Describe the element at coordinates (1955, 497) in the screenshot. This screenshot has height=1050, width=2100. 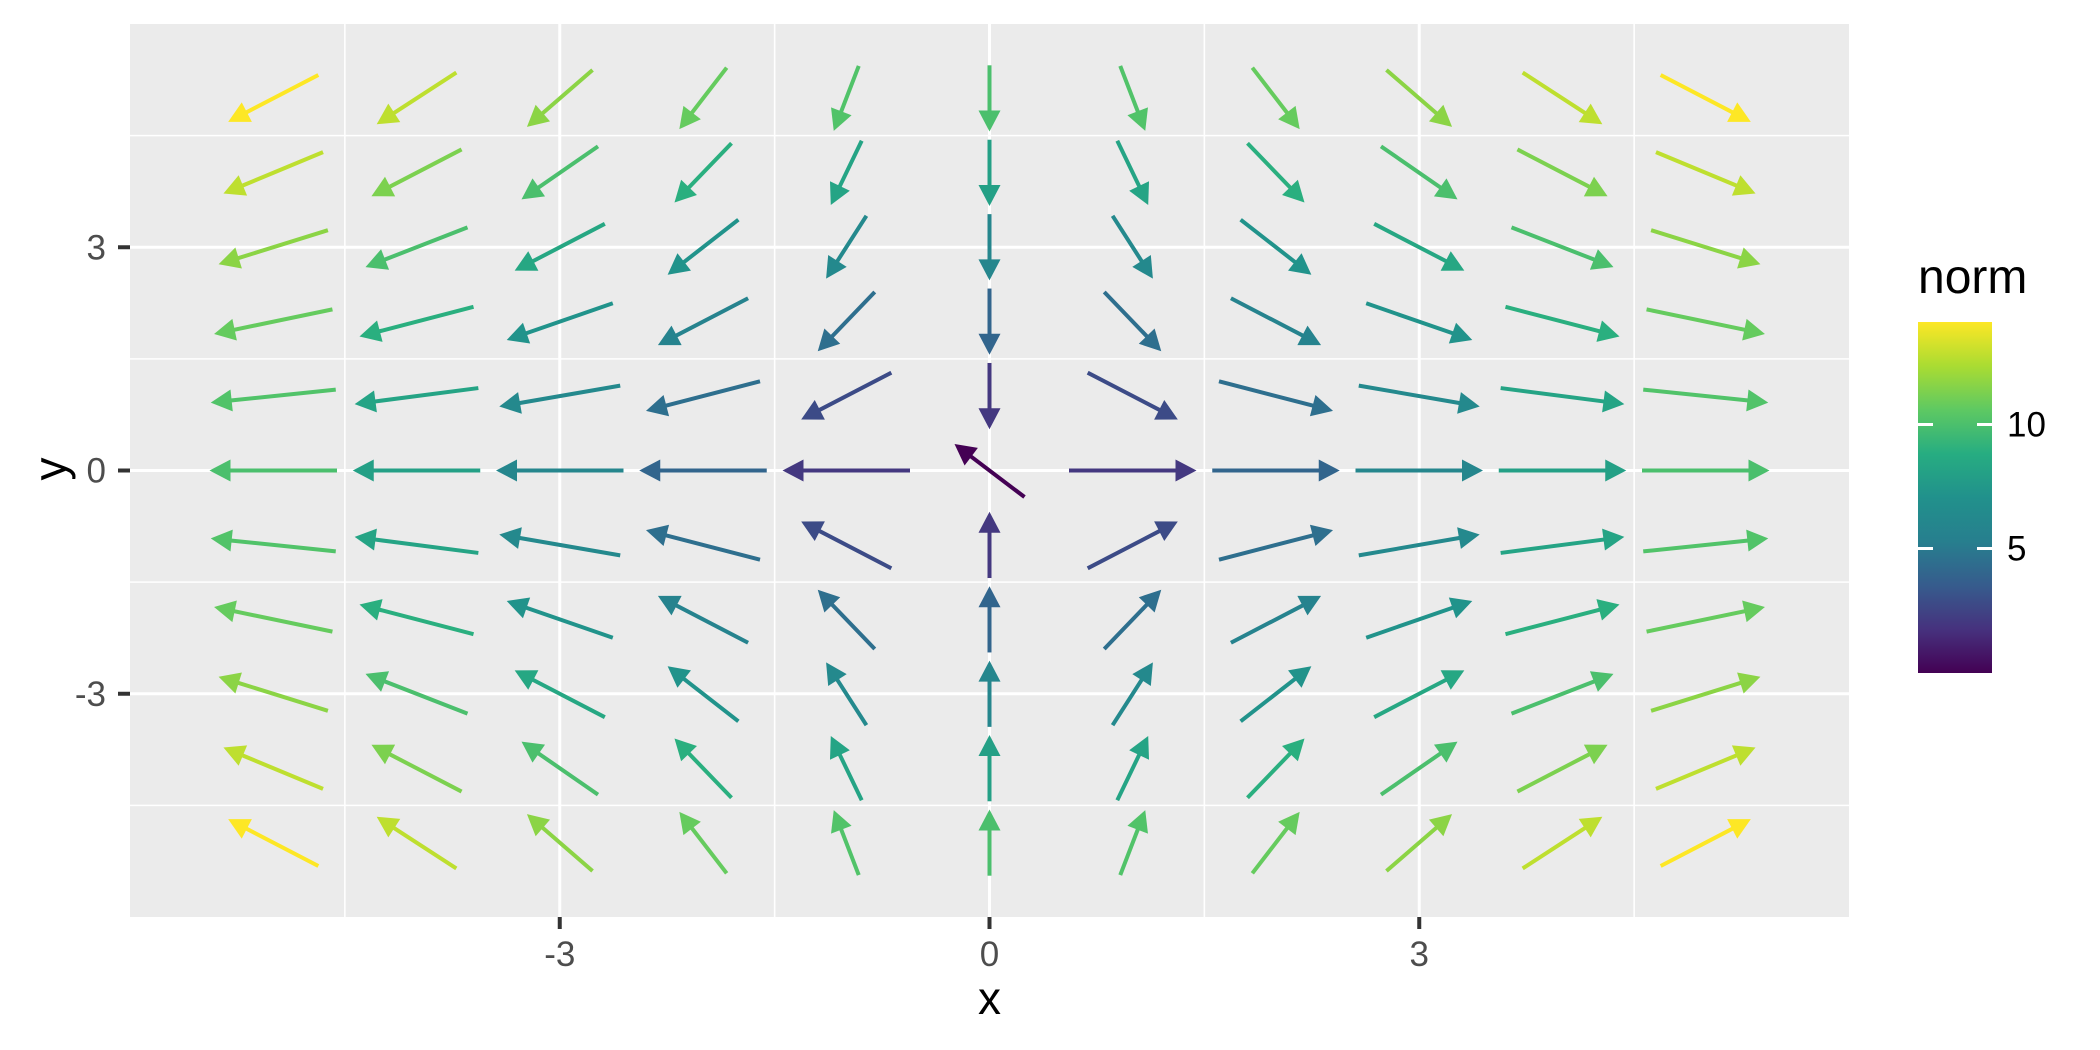
I see `legend-colorbar` at that location.